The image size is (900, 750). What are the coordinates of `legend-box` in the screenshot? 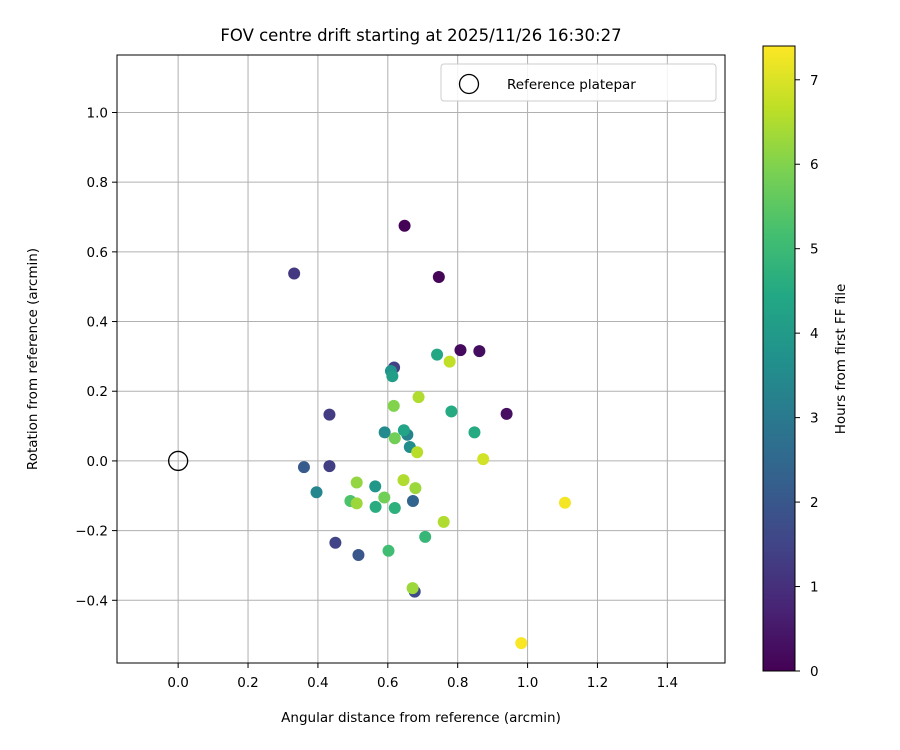 It's located at (578, 82).